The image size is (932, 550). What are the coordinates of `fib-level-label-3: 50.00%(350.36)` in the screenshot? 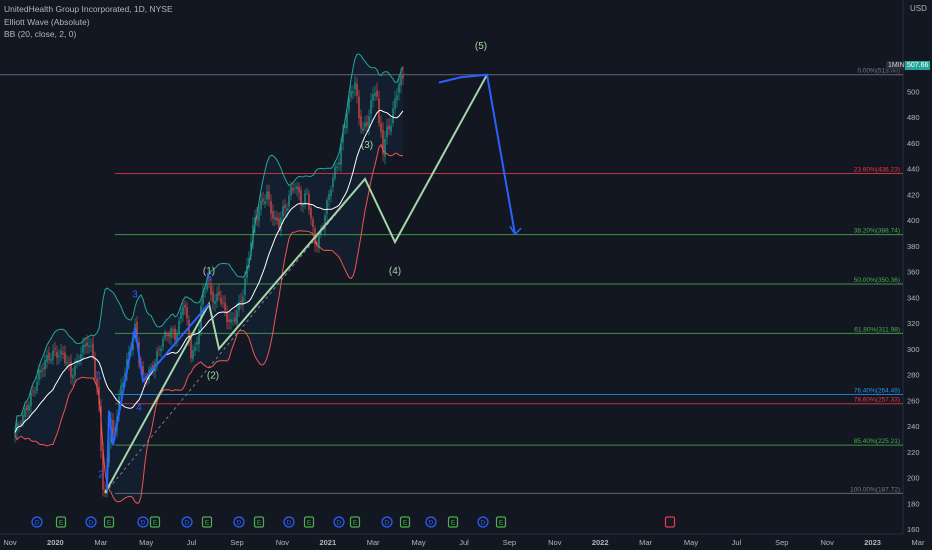 It's located at (877, 280).